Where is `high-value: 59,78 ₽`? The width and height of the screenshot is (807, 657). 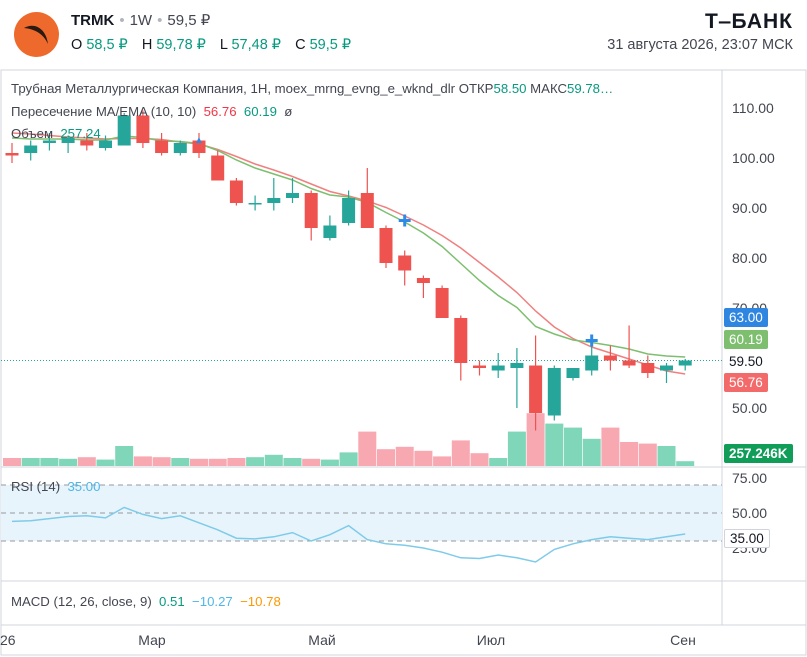
high-value: 59,78 ₽ is located at coordinates (181, 45).